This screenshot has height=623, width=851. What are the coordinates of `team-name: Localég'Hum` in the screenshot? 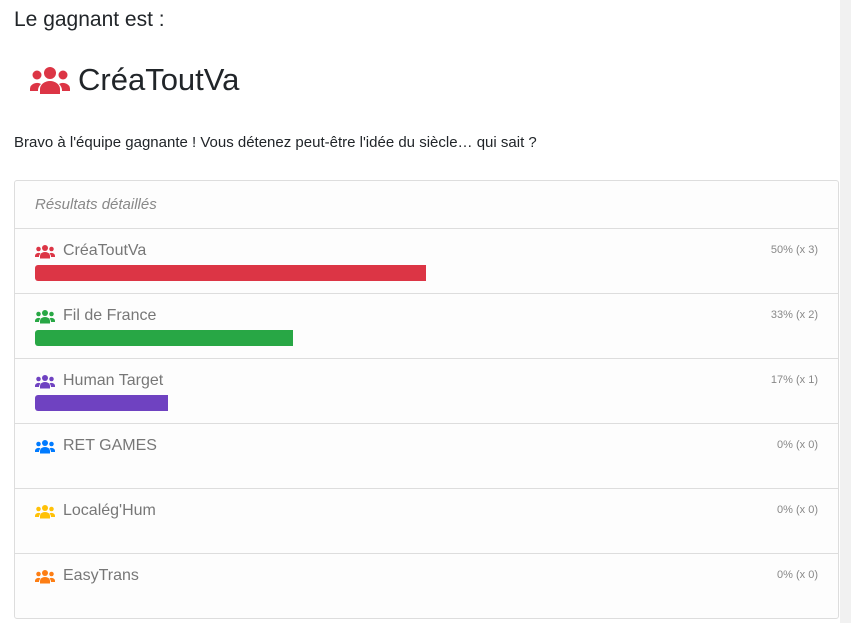 It's located at (95, 511).